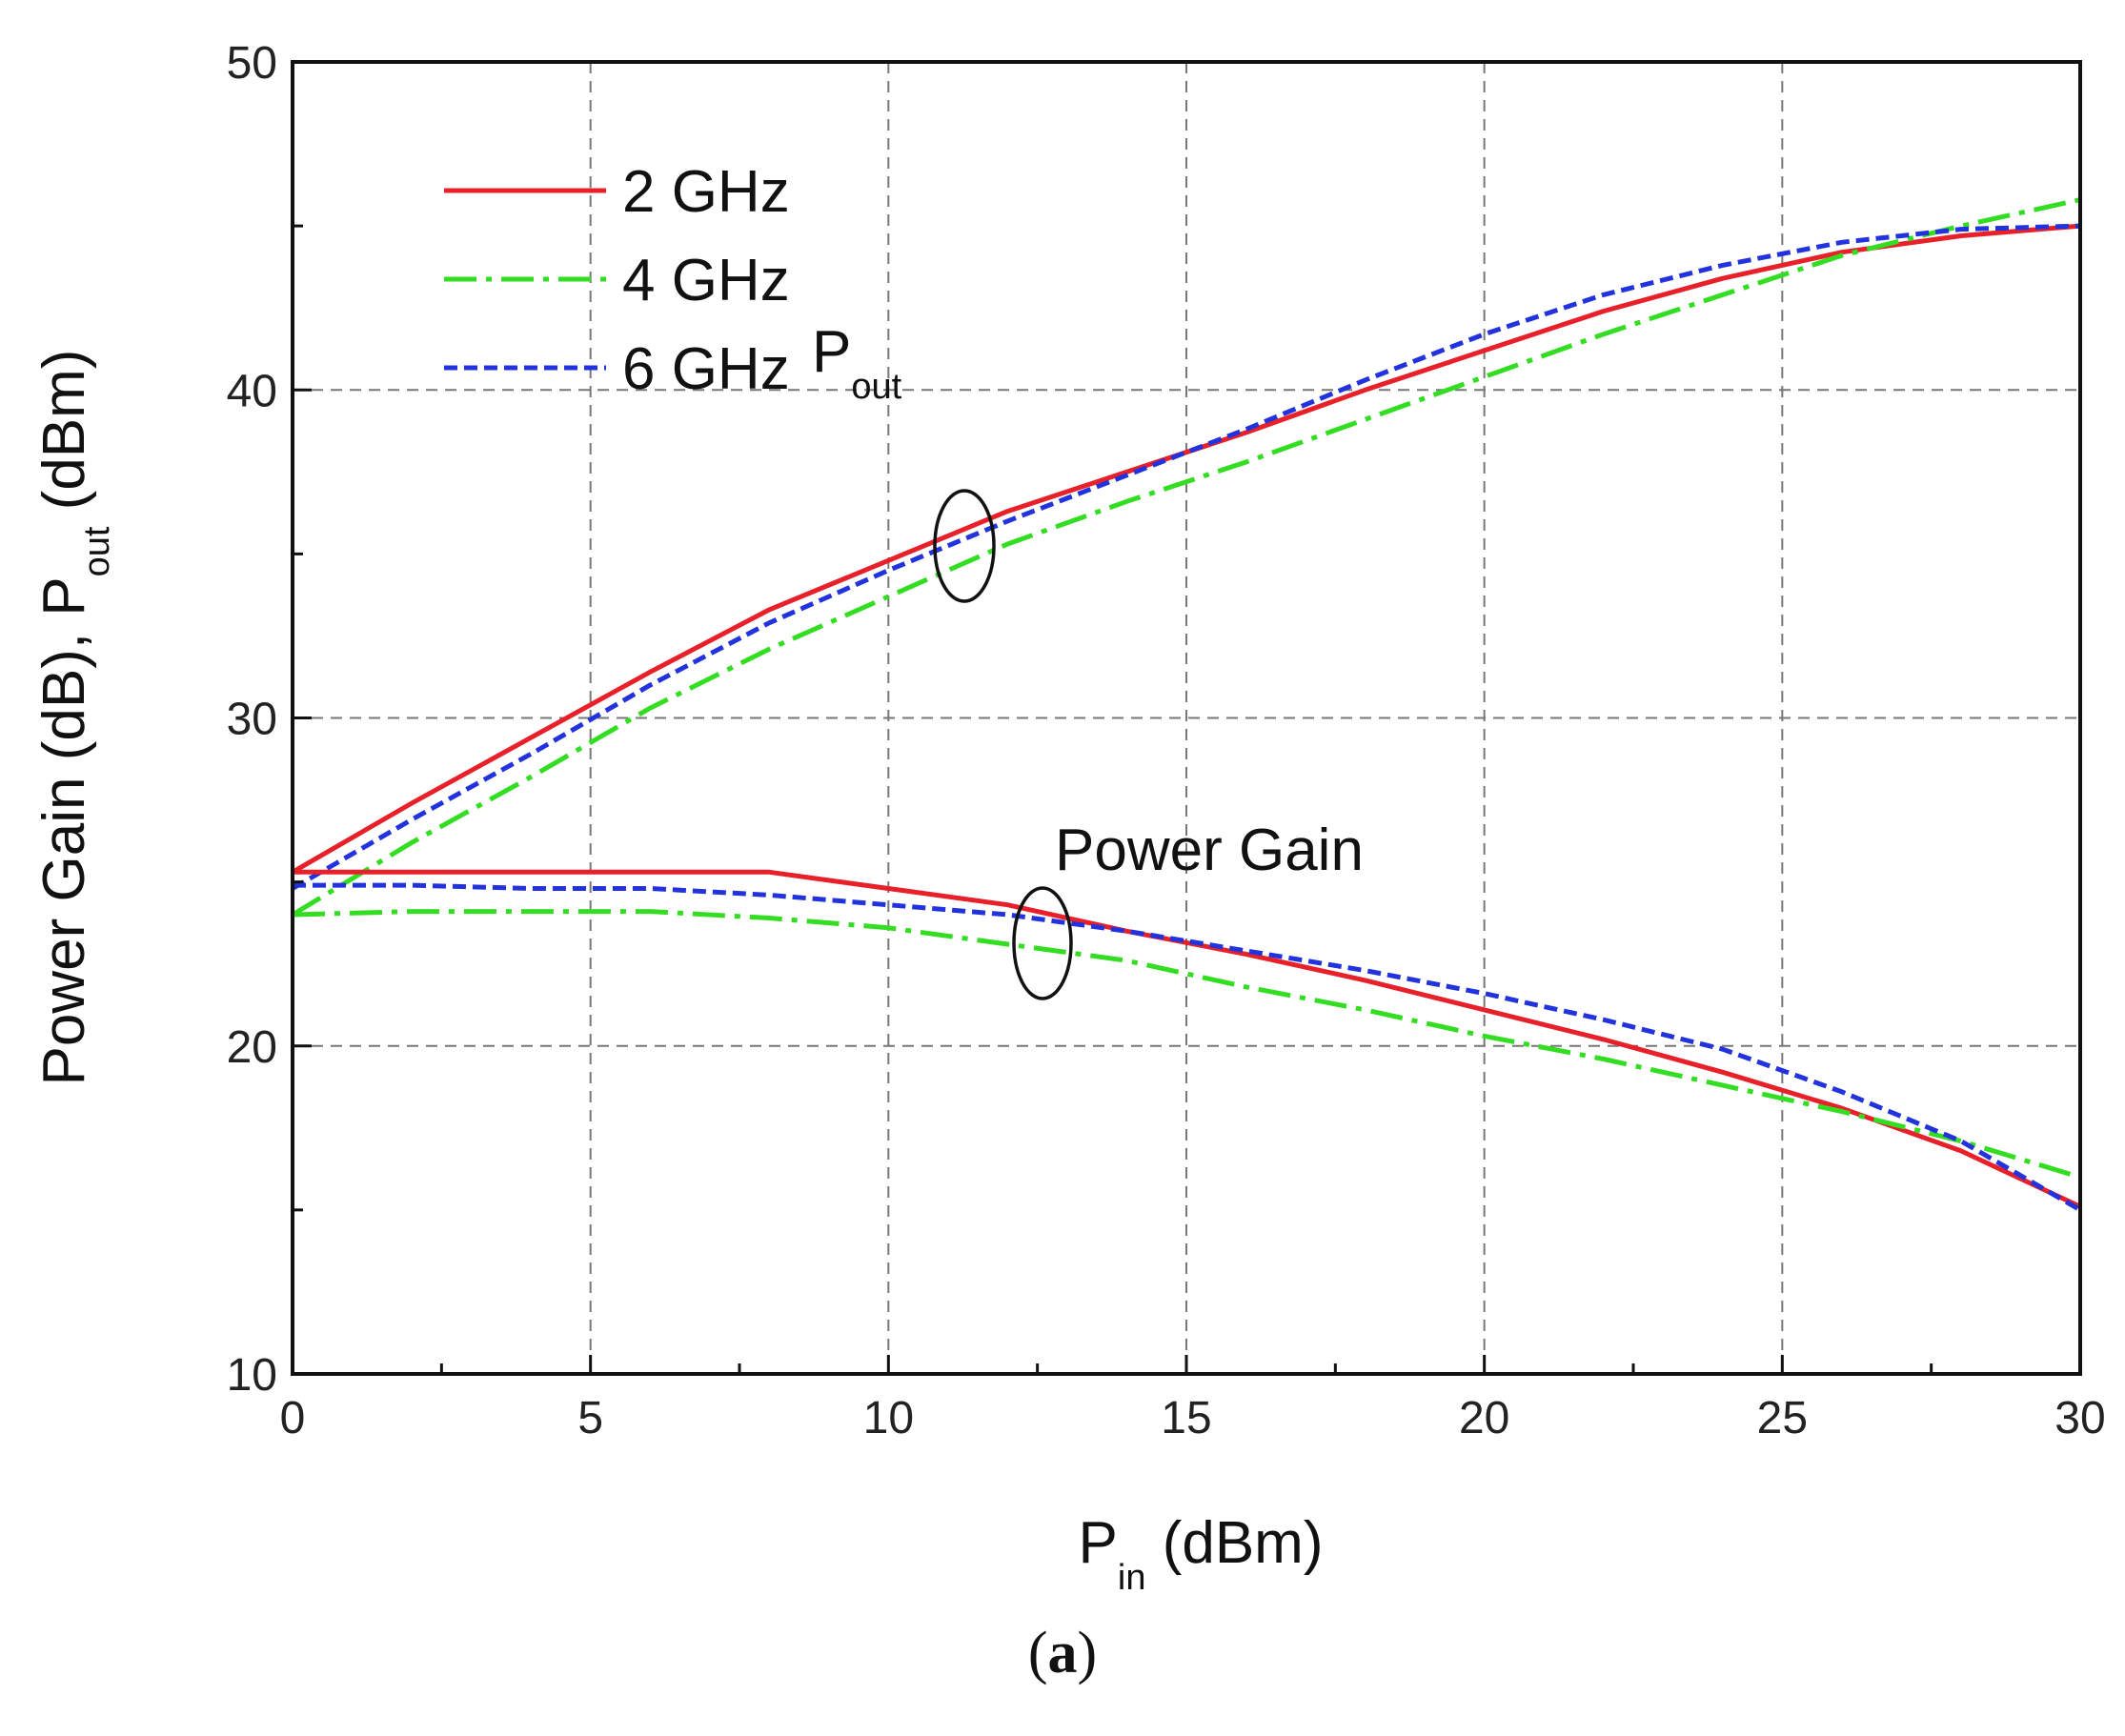  Describe the element at coordinates (1087, 1653) in the screenshot. I see `caption-close: )` at that location.